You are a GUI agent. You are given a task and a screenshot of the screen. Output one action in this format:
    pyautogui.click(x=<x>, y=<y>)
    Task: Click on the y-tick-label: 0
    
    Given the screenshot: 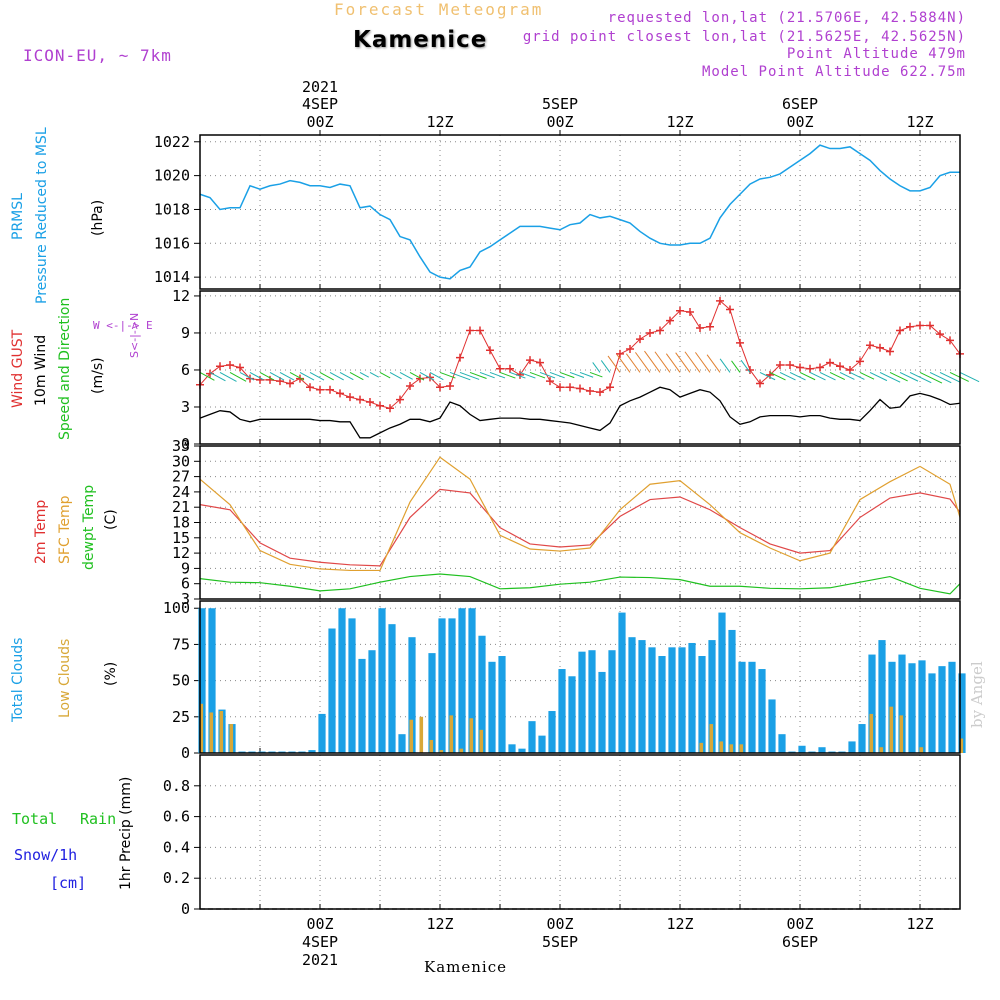 What is the action you would take?
    pyautogui.click(x=185, y=909)
    